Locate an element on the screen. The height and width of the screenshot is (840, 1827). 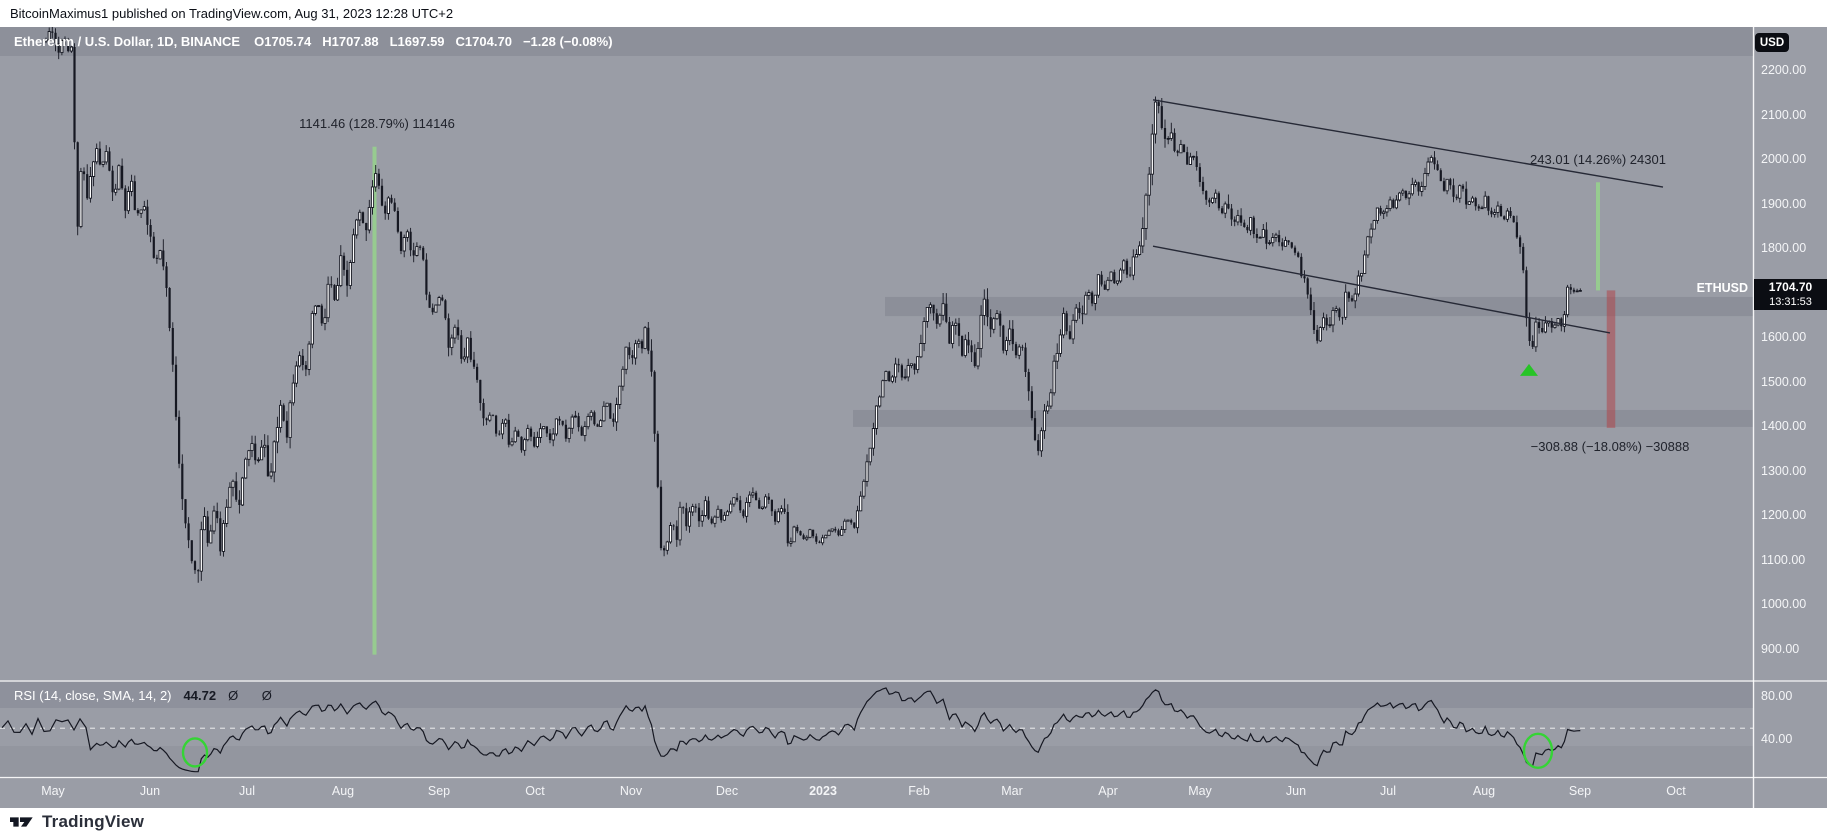
ohlc-l: L1697.59 is located at coordinates (417, 41).